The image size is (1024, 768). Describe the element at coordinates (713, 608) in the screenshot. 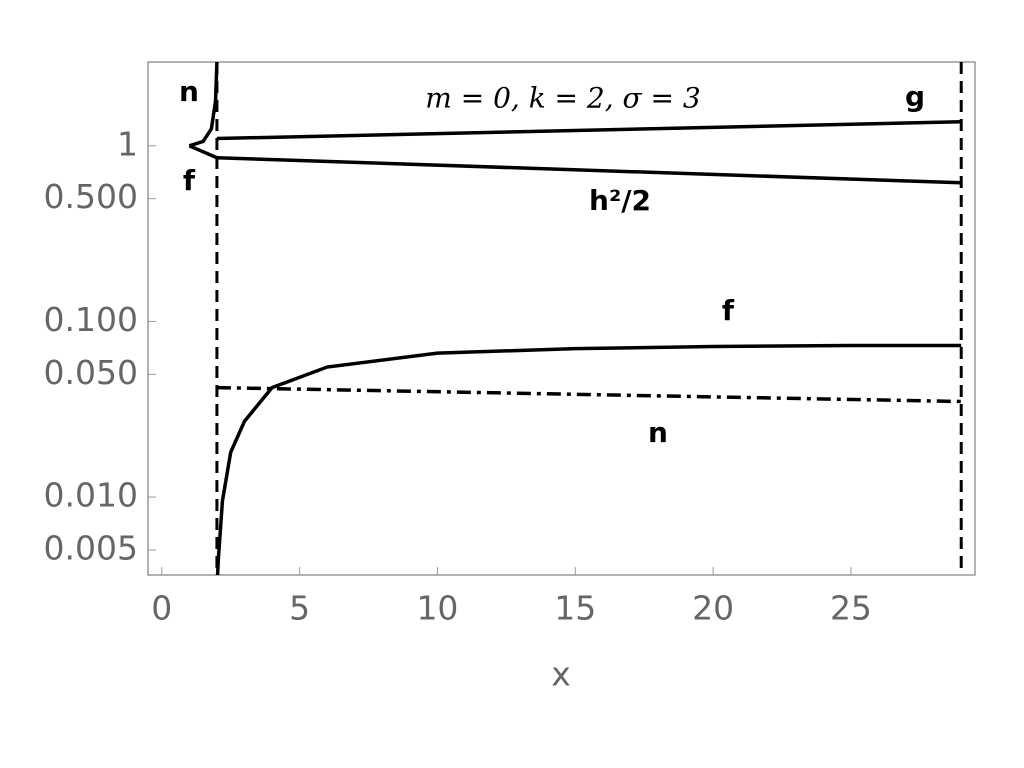

I see `x-tick-label: 20` at that location.